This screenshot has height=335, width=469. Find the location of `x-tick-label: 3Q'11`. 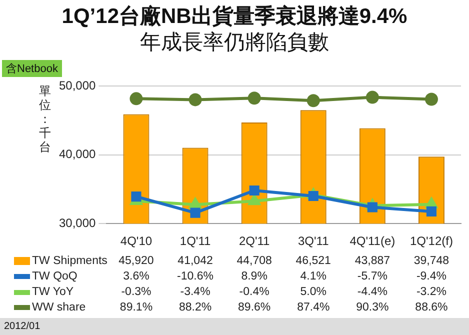

x-tick-label: 3Q'11 is located at coordinates (314, 241).